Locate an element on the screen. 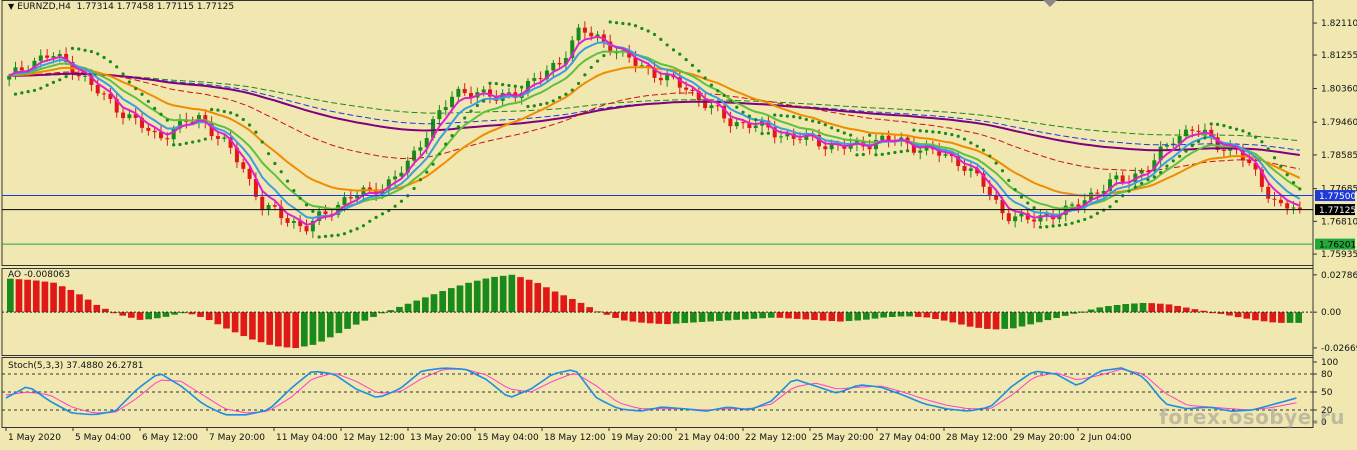 Image resolution: width=1357 pixels, height=450 pixels. time-tick-label: 15 May 04:00 is located at coordinates (508, 438).